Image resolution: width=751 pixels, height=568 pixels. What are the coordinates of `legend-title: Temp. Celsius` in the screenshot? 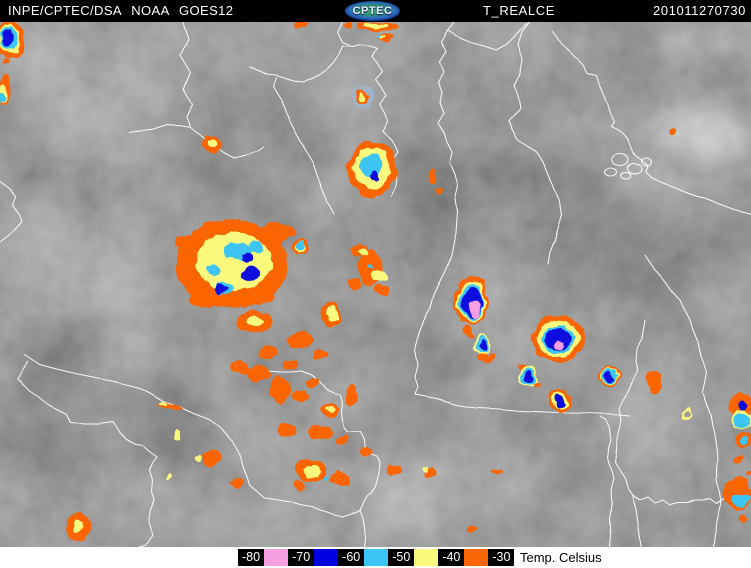 It's located at (561, 557).